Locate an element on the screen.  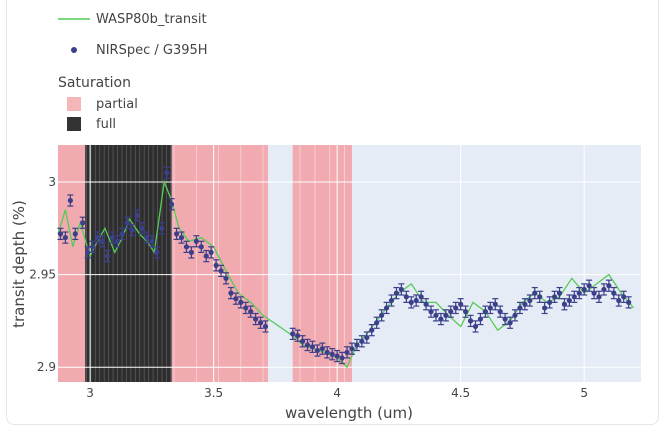
legend-item-partial: partial is located at coordinates (117, 104).